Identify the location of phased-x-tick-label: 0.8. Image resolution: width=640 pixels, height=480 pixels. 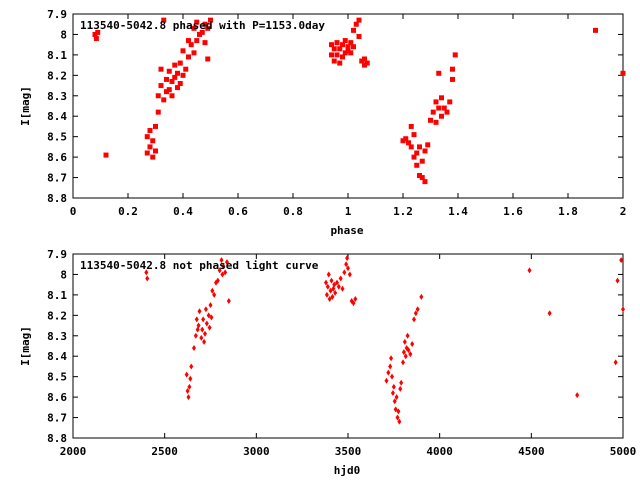
(293, 211).